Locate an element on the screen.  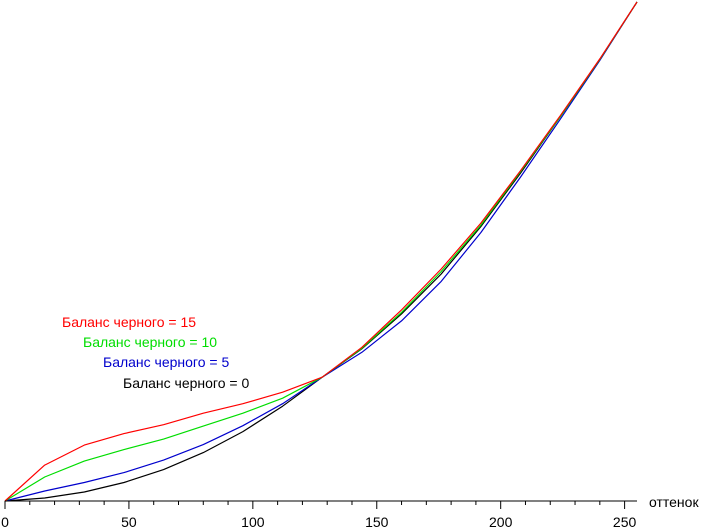
x-axis-title: оттенок is located at coordinates (674, 502).